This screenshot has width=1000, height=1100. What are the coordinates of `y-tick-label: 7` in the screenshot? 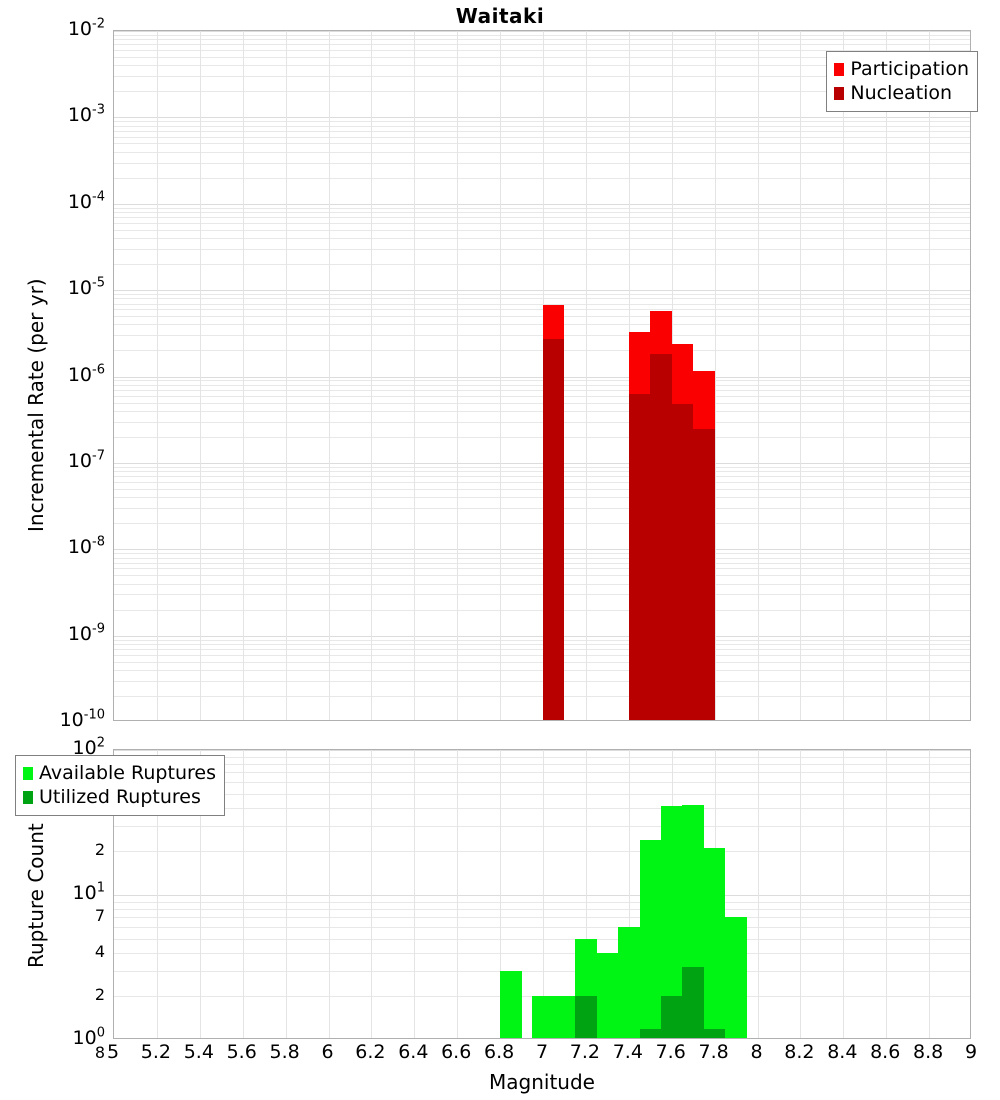 It's located at (99, 916).